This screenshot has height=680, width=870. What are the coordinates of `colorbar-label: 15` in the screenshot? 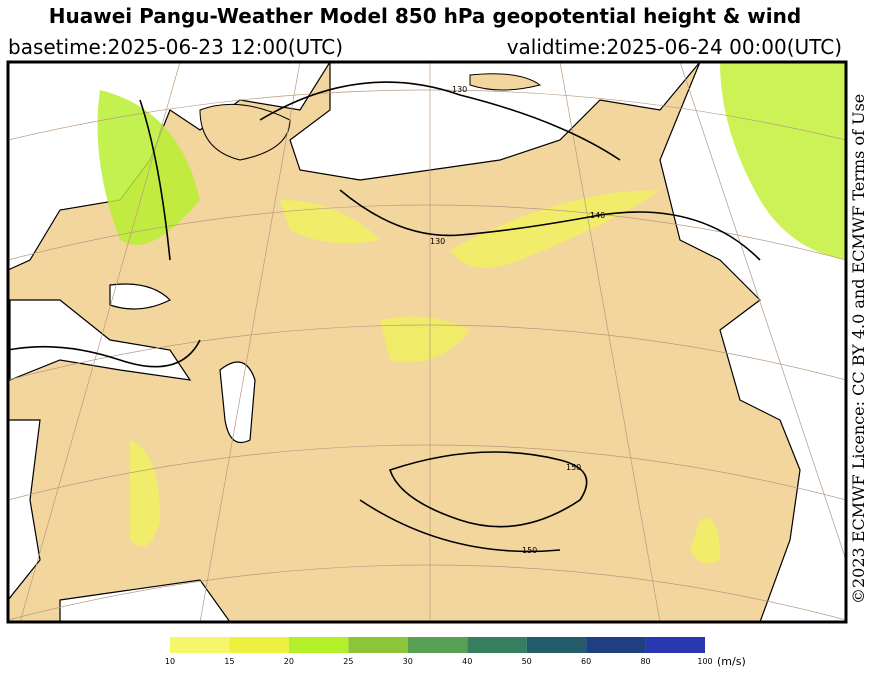 It's located at (229, 661).